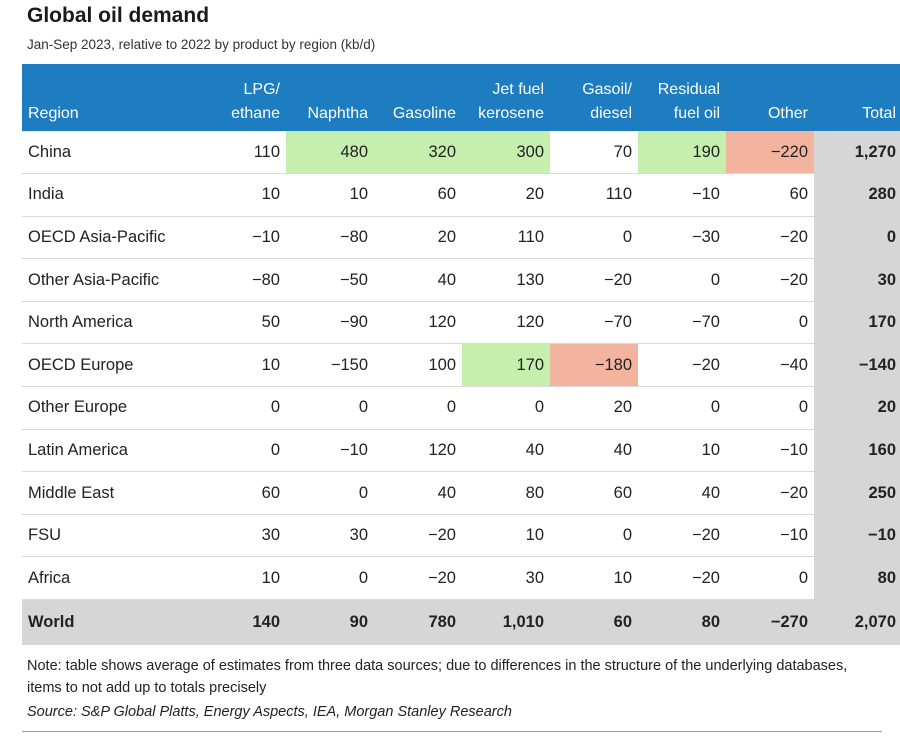 The image size is (900, 736). What do you see at coordinates (857, 280) in the screenshot?
I see `total-cell: 30` at bounding box center [857, 280].